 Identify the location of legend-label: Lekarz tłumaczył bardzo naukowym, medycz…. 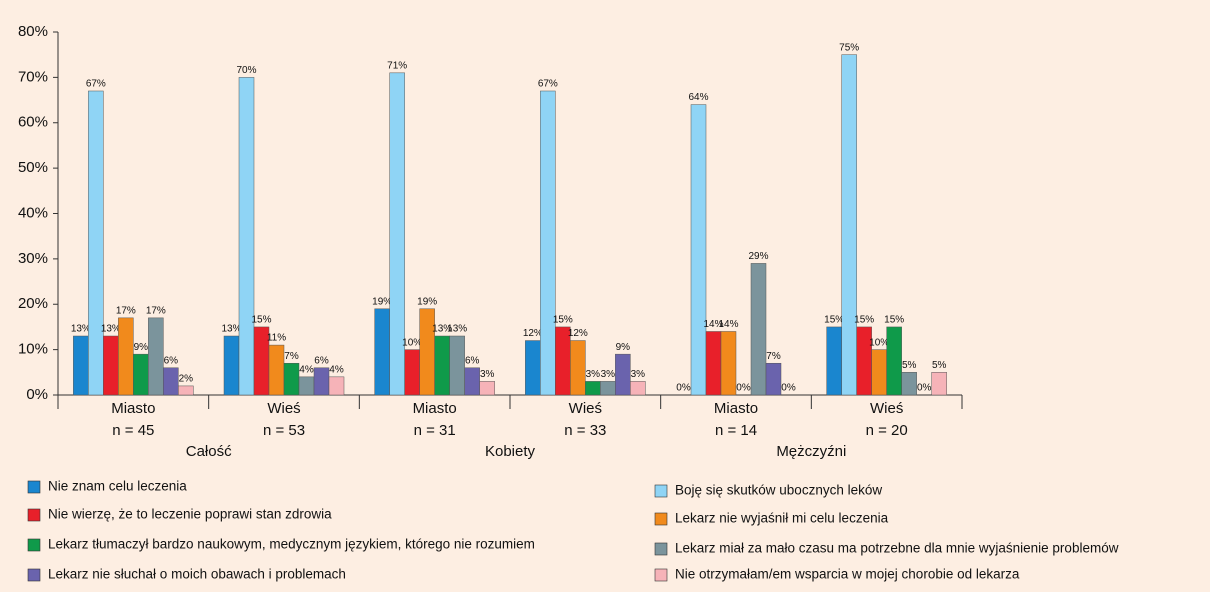
(291, 544).